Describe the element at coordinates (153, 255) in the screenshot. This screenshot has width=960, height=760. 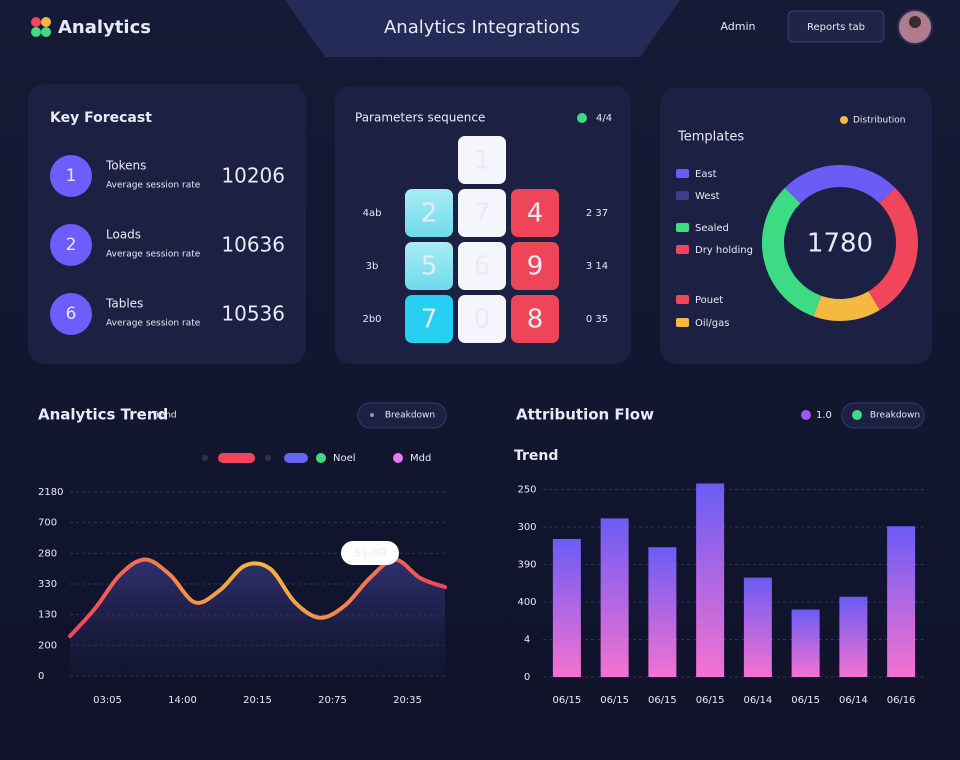
I see `kpi-sublabel: Average session rate` at that location.